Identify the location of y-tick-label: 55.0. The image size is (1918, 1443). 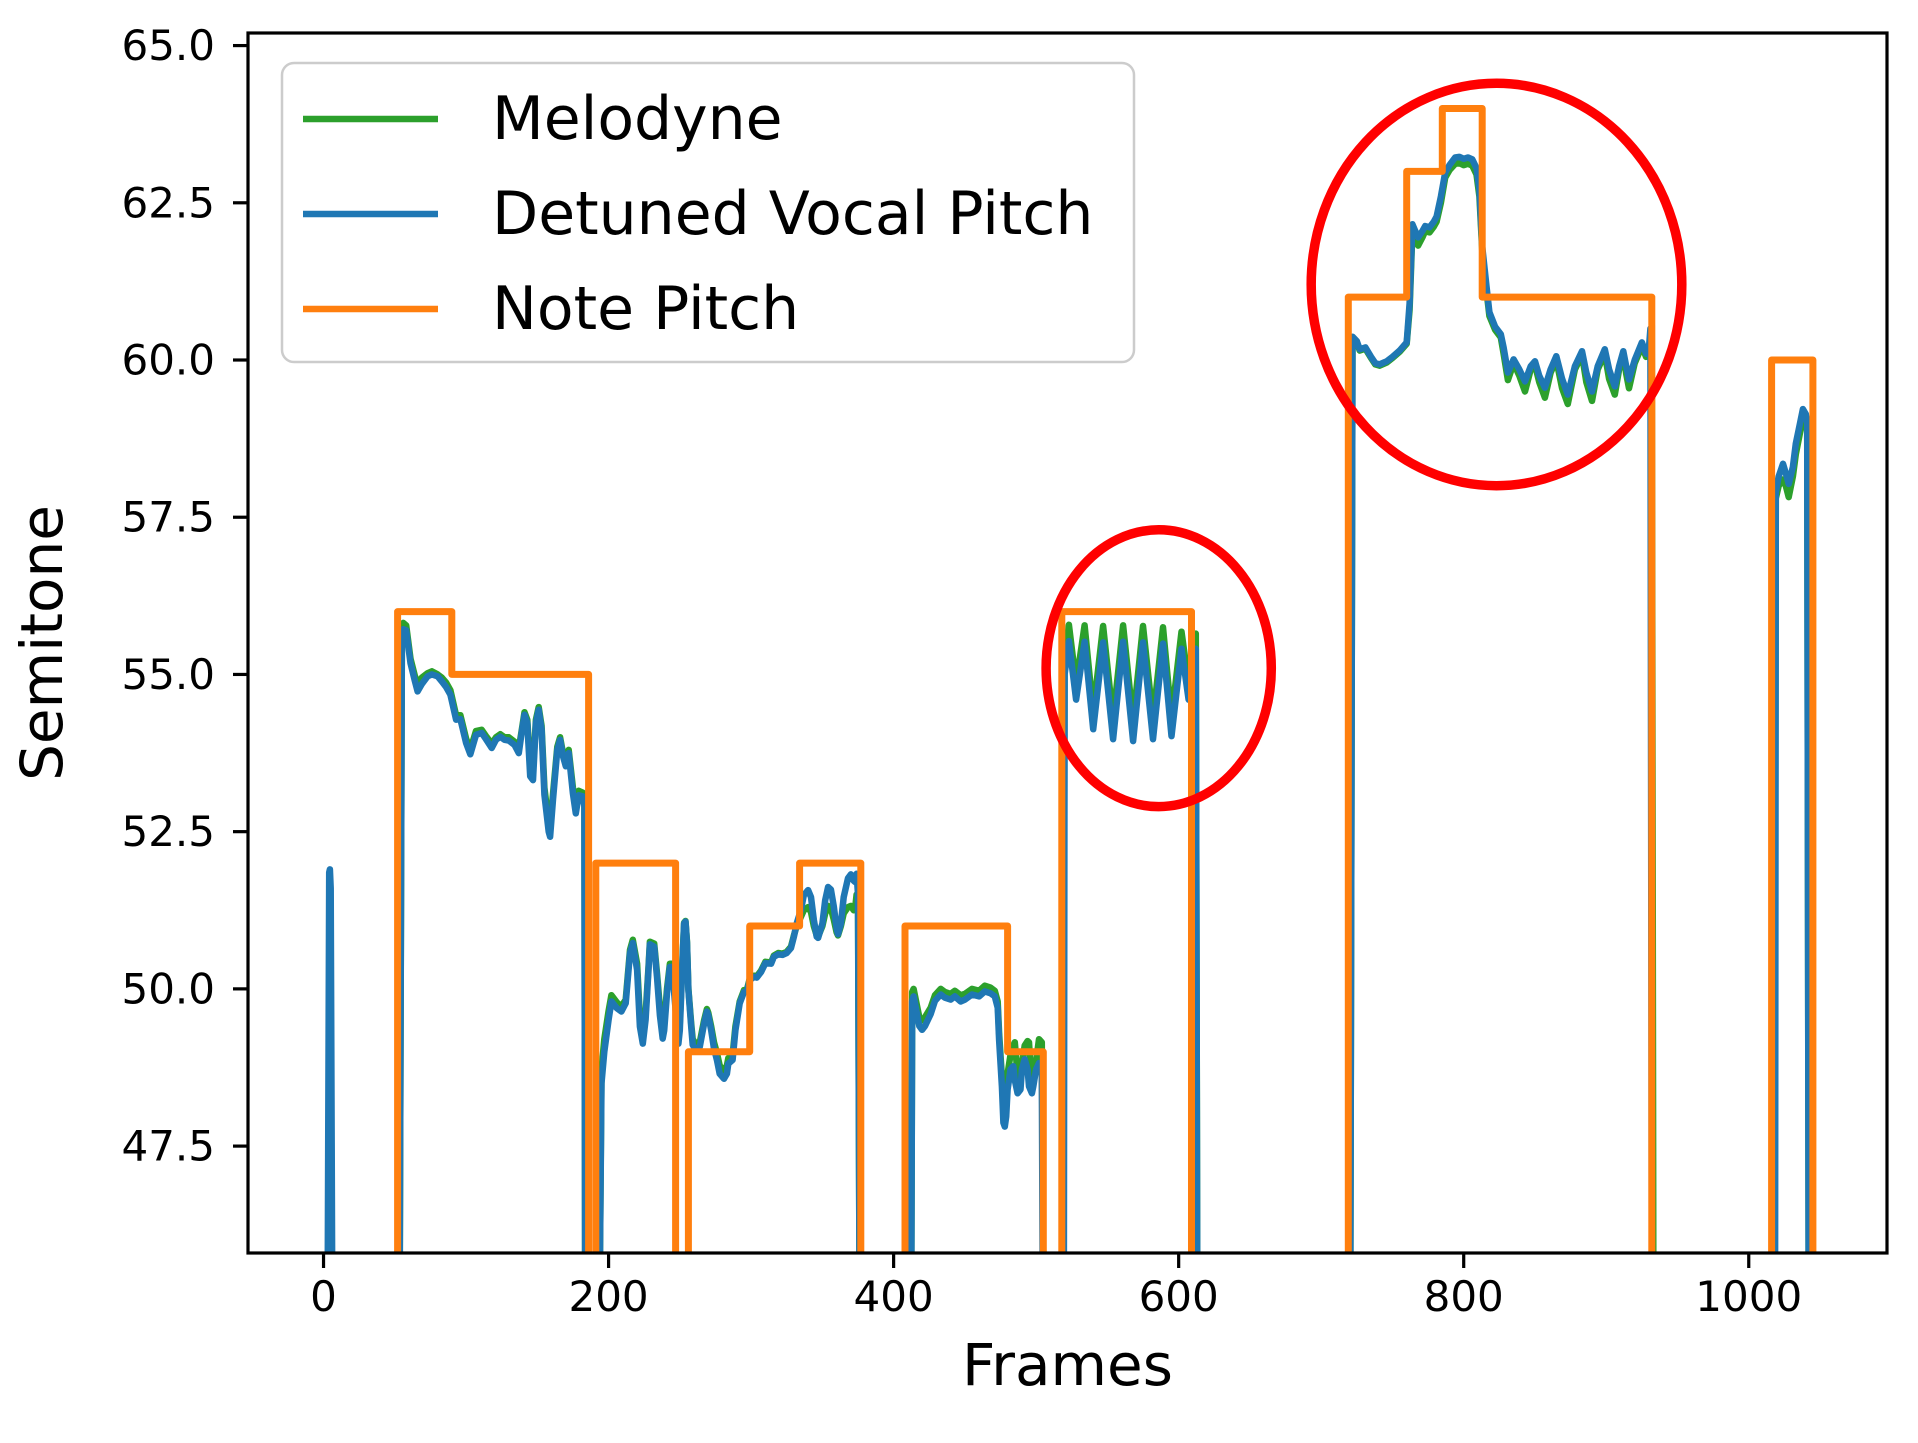
(168, 674).